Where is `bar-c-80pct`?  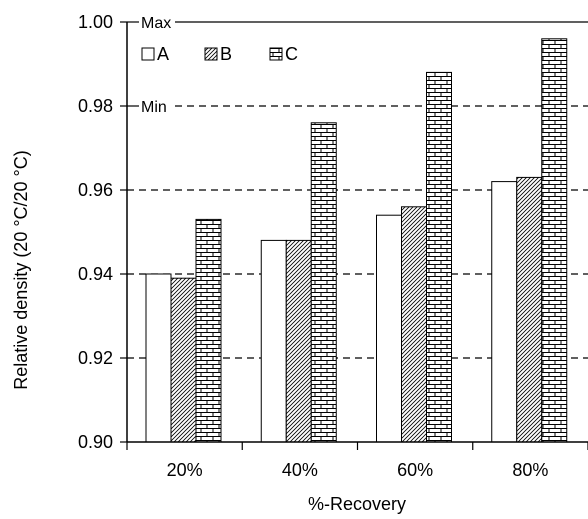 bar-c-80pct is located at coordinates (554, 240).